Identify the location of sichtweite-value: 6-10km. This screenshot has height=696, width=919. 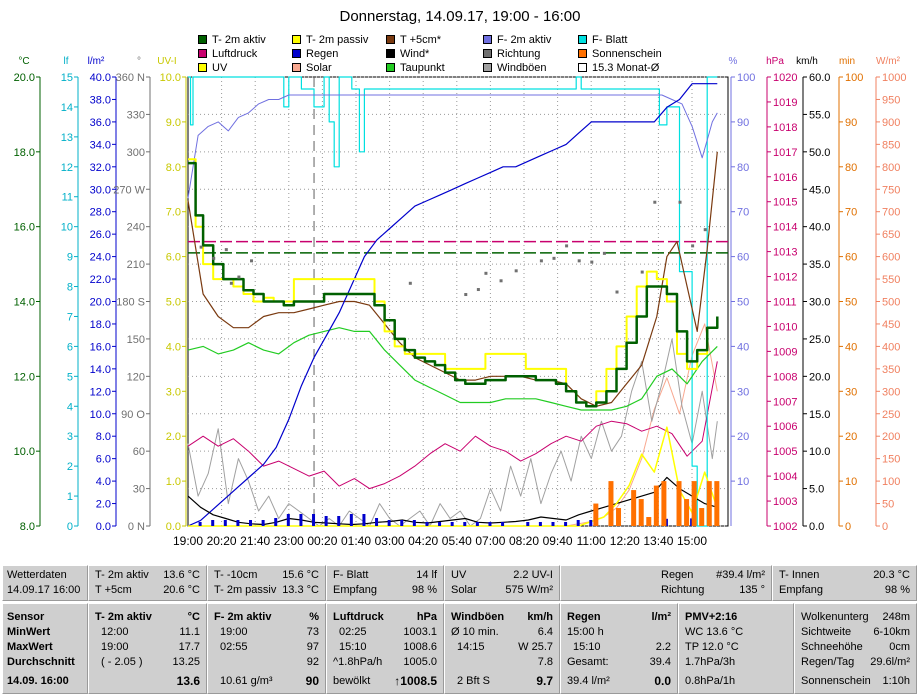
(891, 632).